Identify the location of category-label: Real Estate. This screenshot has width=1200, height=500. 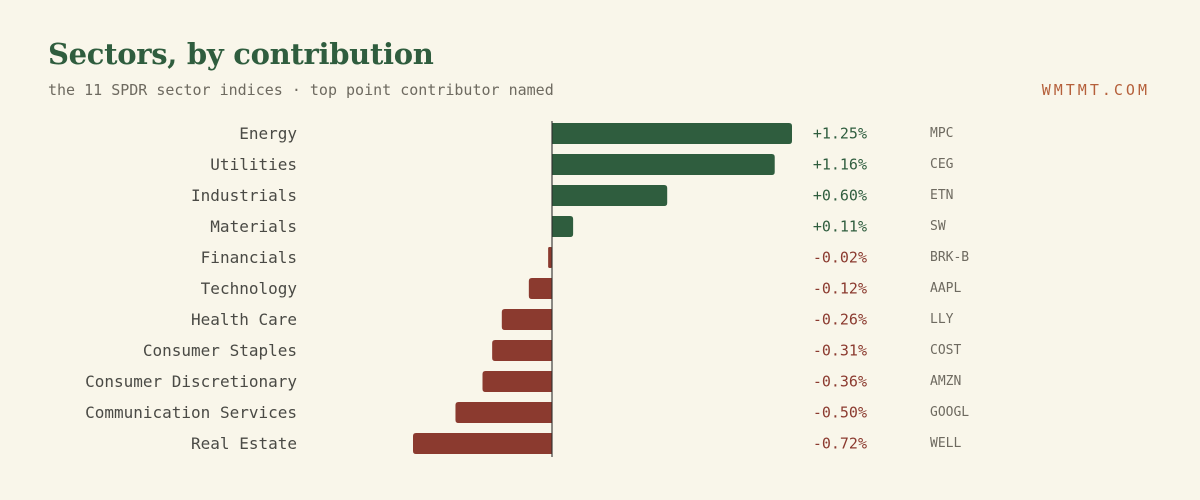
(244, 443).